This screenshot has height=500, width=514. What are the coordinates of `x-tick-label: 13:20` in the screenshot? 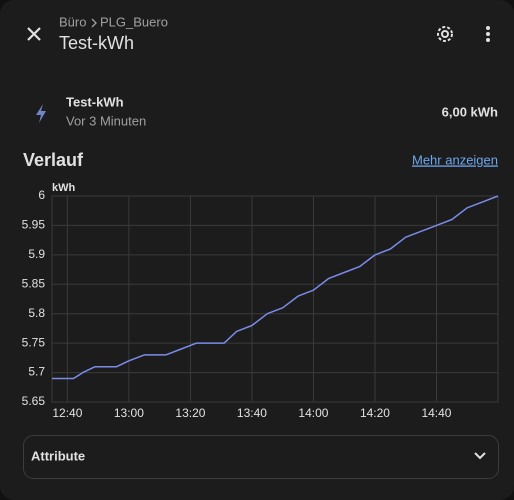 It's located at (190, 413).